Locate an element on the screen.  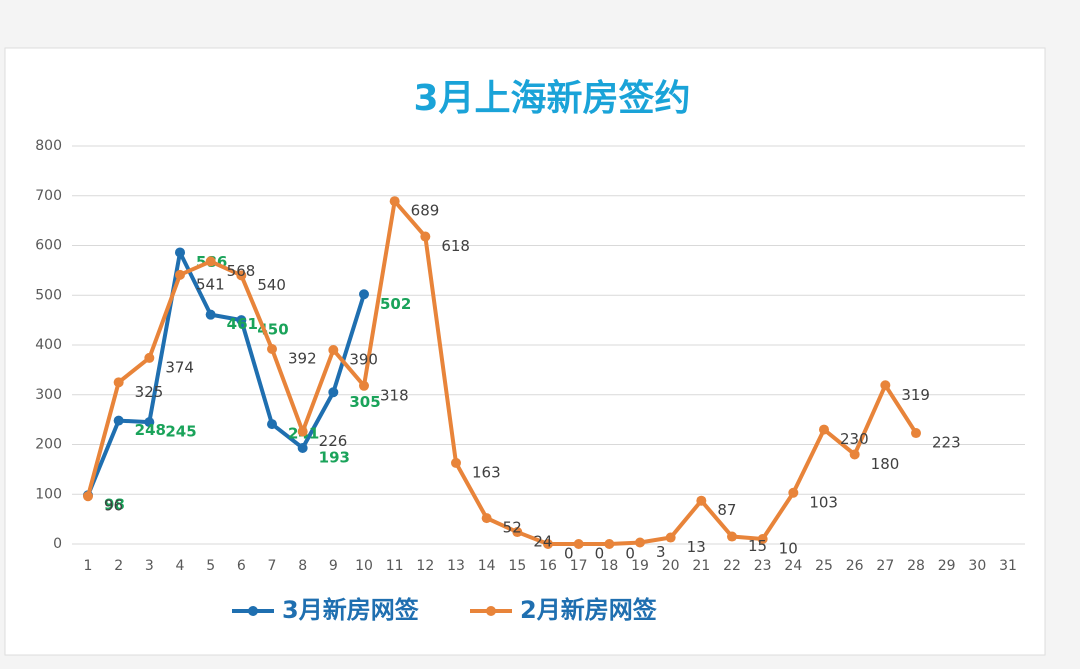
data-label: 325 is located at coordinates (149, 392).